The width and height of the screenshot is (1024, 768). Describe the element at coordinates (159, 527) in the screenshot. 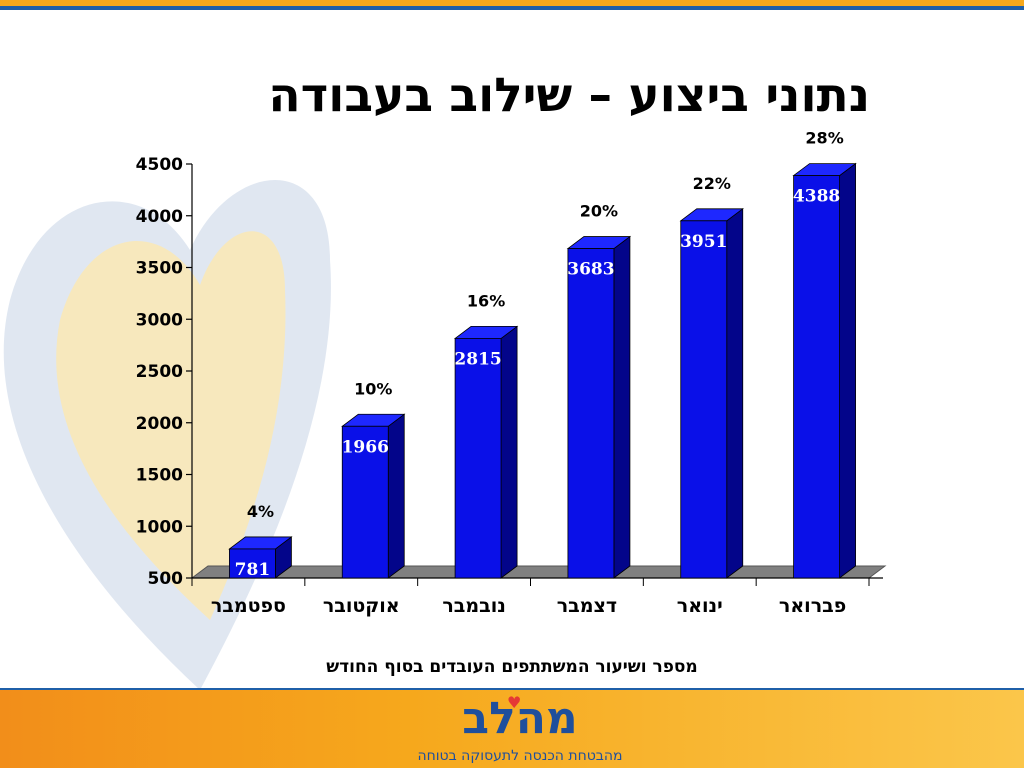

I see `y-tick-label: 1000` at that location.